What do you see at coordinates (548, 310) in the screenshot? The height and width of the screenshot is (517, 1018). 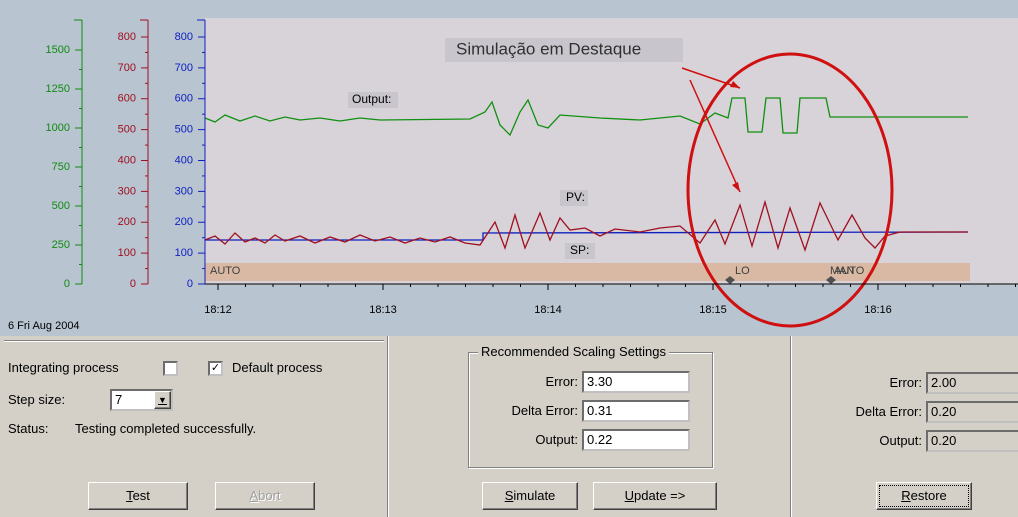 I see `time-label: 18:14` at bounding box center [548, 310].